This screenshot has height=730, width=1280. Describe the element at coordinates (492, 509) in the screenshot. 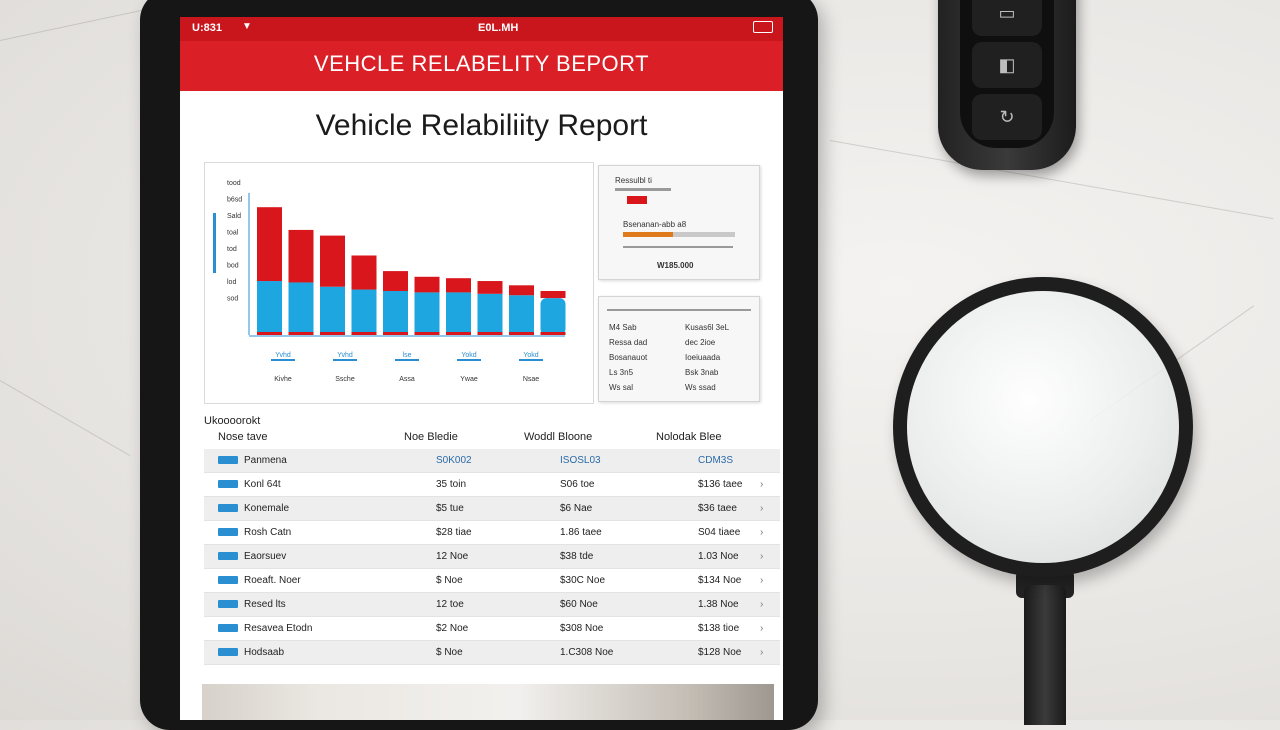

I see `table-row: Konemale $5 tue $6 Nae $36 taee ›` at that location.